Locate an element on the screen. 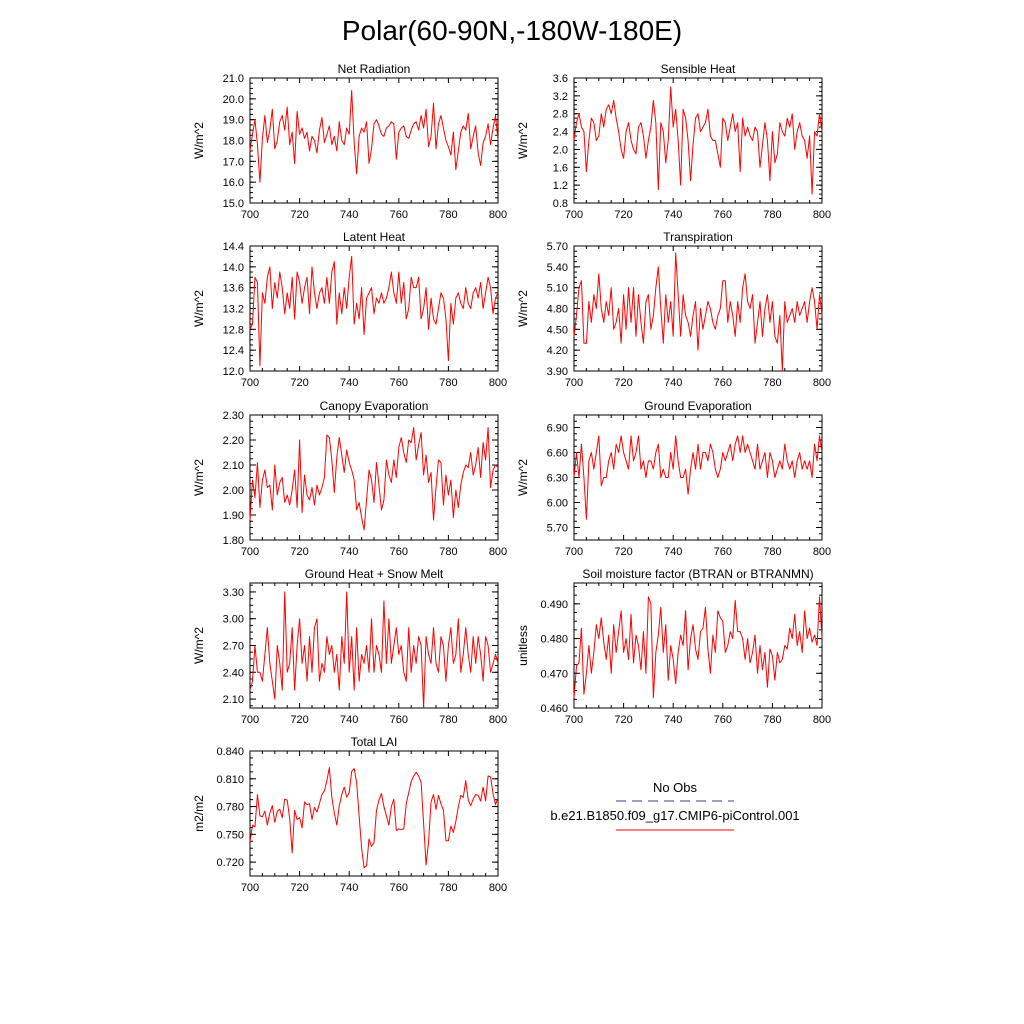  y-tick-label: 6.90 is located at coordinates (557, 429).